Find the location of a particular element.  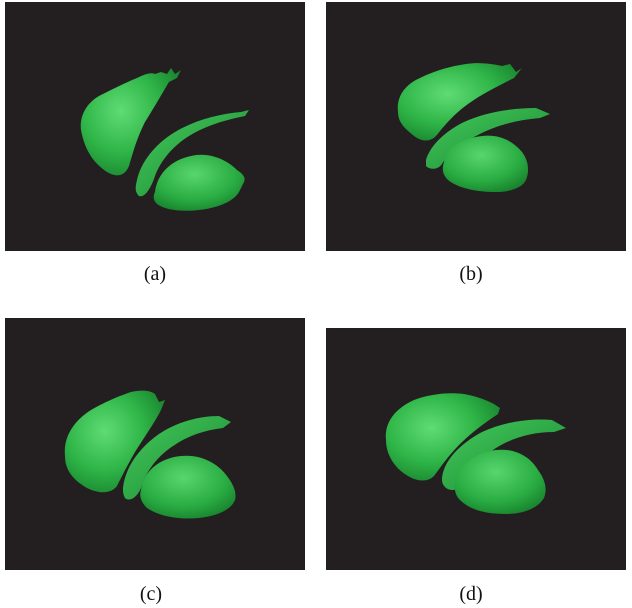

surface-render-d is located at coordinates (475, 453).